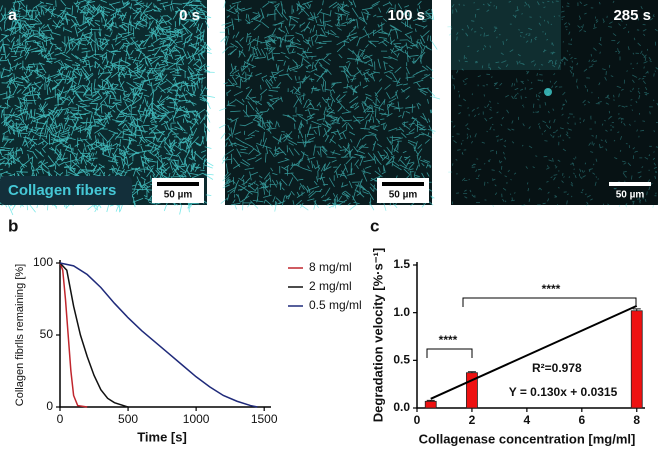  Describe the element at coordinates (472, 420) in the screenshot. I see `x-tick-label: 2` at that location.